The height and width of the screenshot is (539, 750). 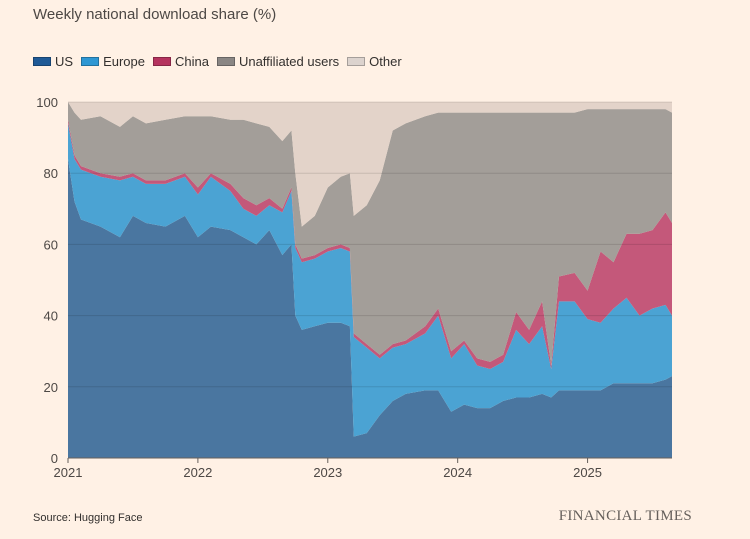 I want to click on legend-swatch-china, so click(x=161, y=61).